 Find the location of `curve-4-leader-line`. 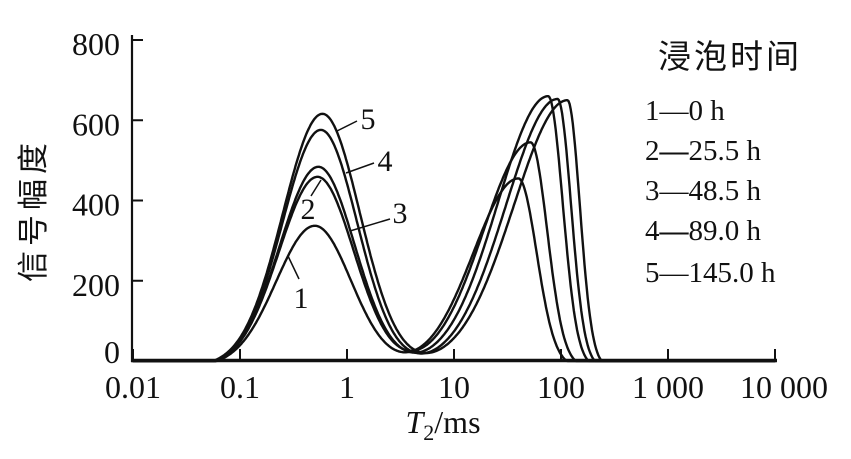

curve-4-leader-line is located at coordinates (360, 168).